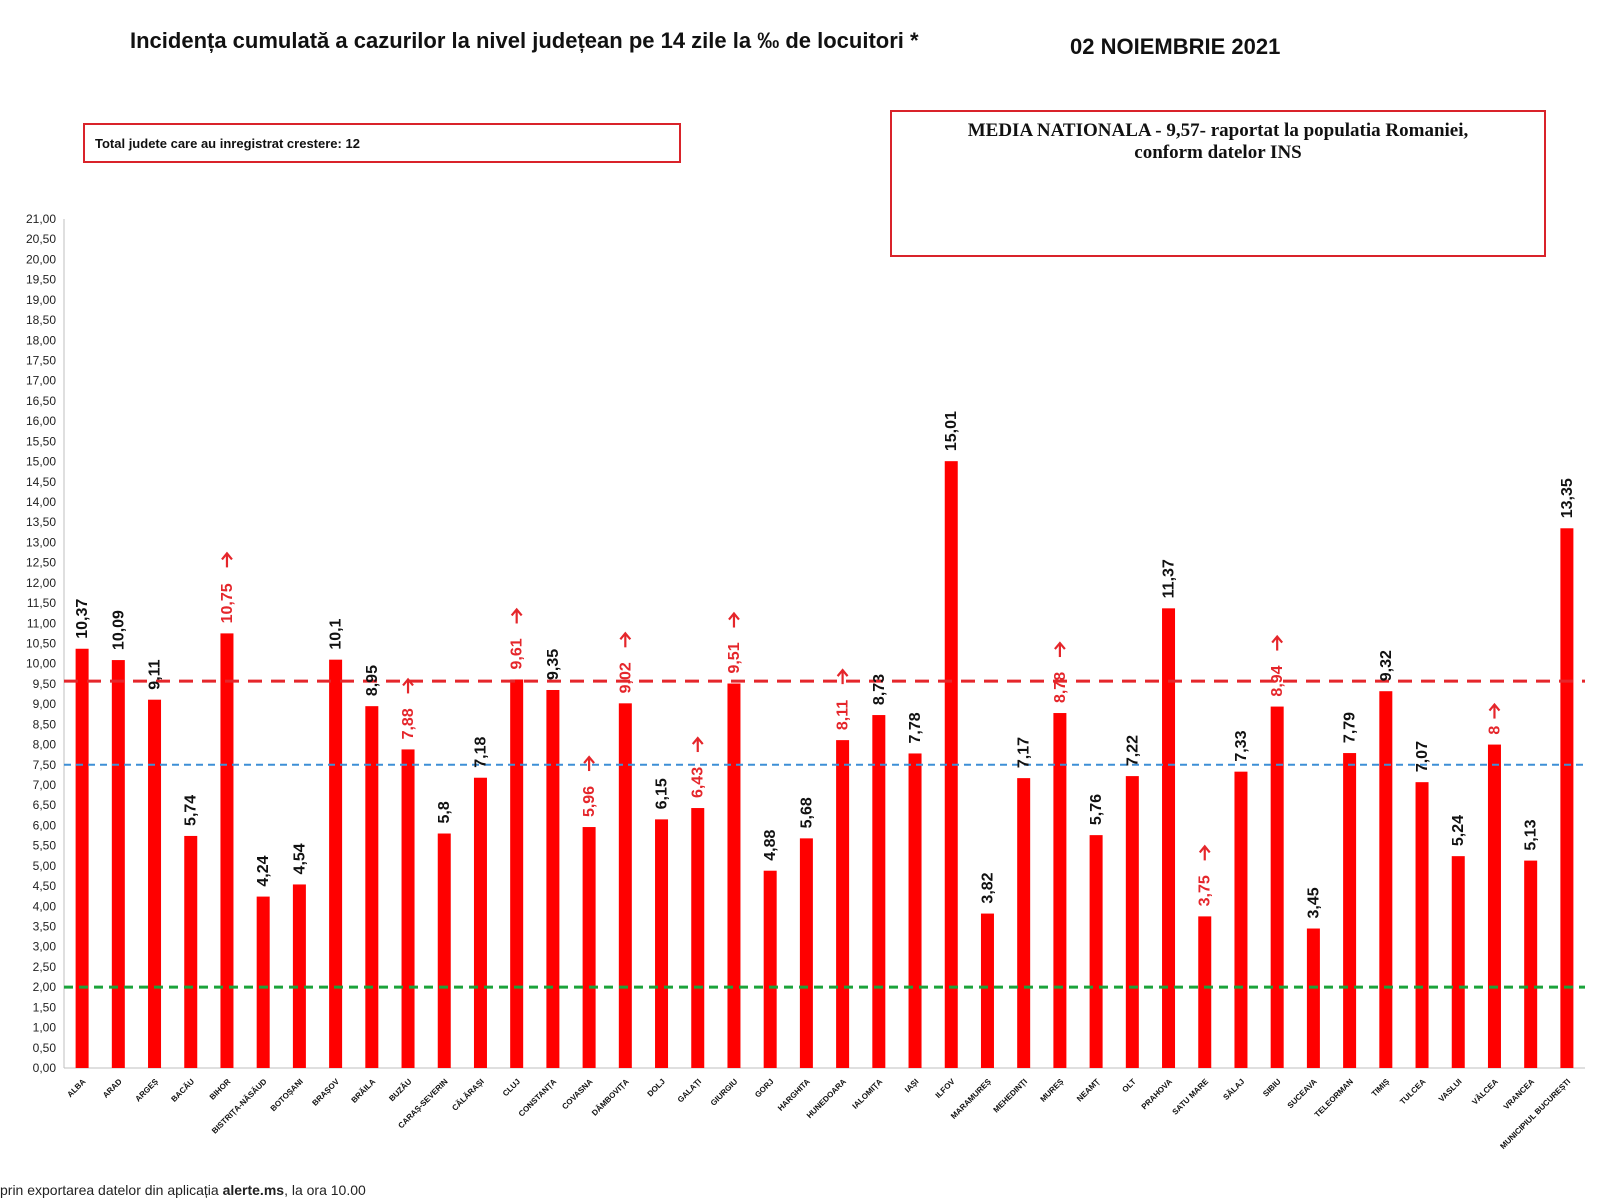 The image size is (1600, 1200). What do you see at coordinates (1241, 745) in the screenshot?
I see `value-label-33: 7,33` at bounding box center [1241, 745].